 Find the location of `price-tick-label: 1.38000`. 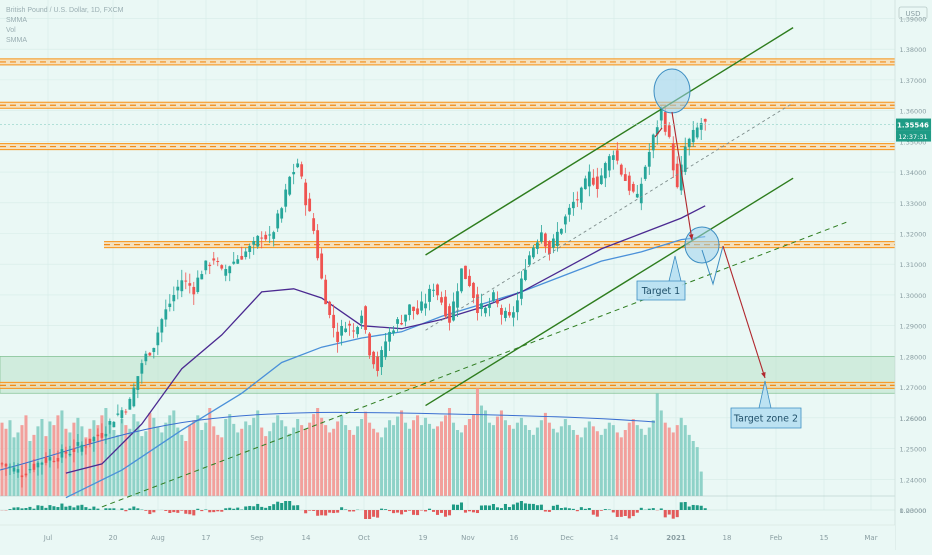

price-tick-label: 1.38000 is located at coordinates (913, 50).